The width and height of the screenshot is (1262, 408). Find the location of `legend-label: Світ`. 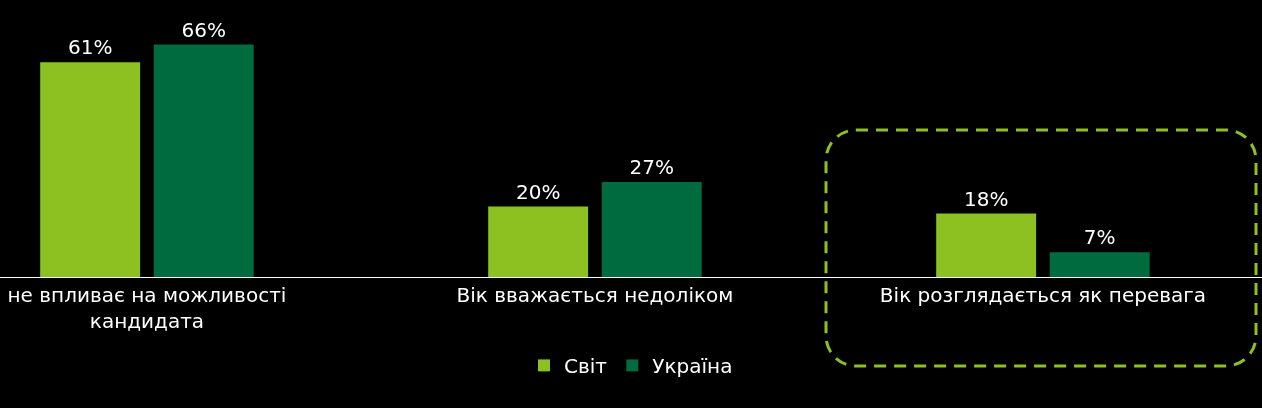

legend-label: Світ is located at coordinates (586, 366).